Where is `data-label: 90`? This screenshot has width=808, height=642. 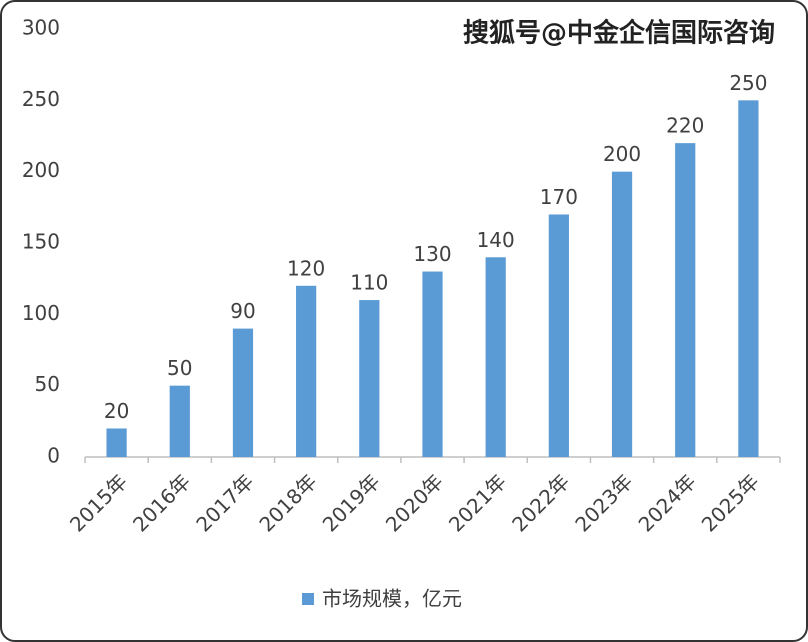 data-label: 90 is located at coordinates (242, 311).